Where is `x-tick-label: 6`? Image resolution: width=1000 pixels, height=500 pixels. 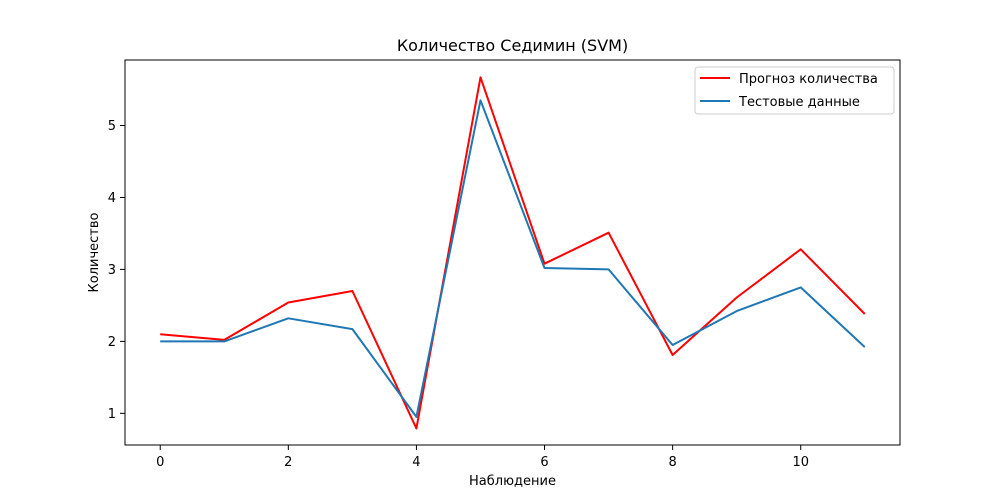
x-tick-label: 6 is located at coordinates (544, 462).